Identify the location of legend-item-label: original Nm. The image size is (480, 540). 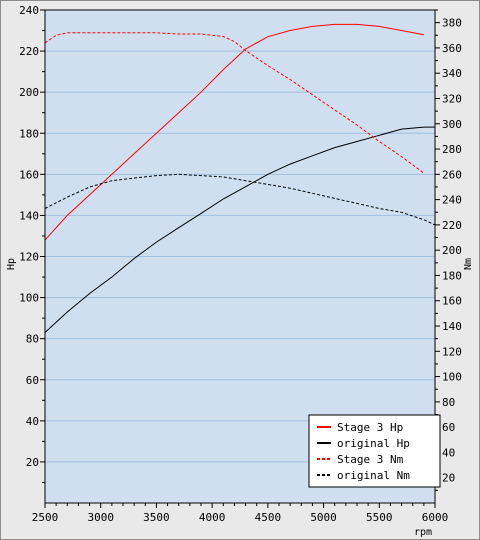
(373, 475).